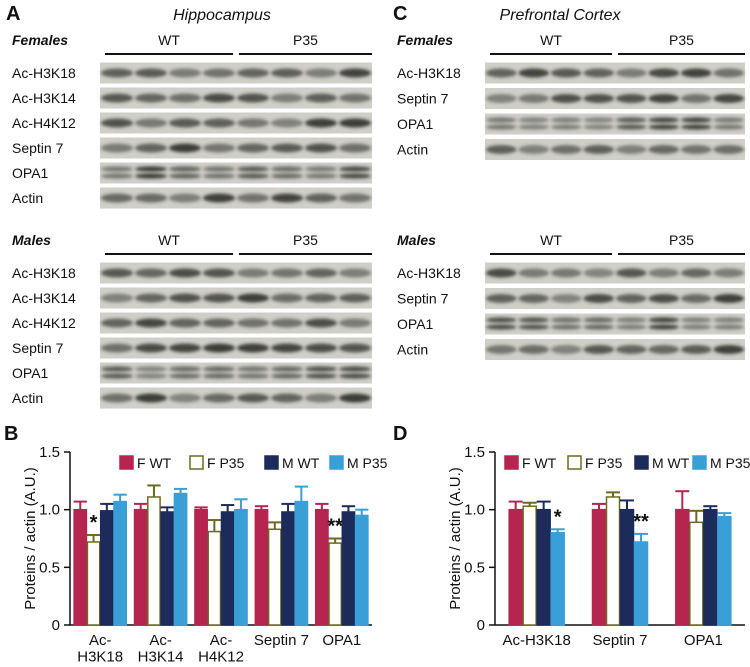  I want to click on x-tick-label: Ac-H3K14, so click(161, 649).